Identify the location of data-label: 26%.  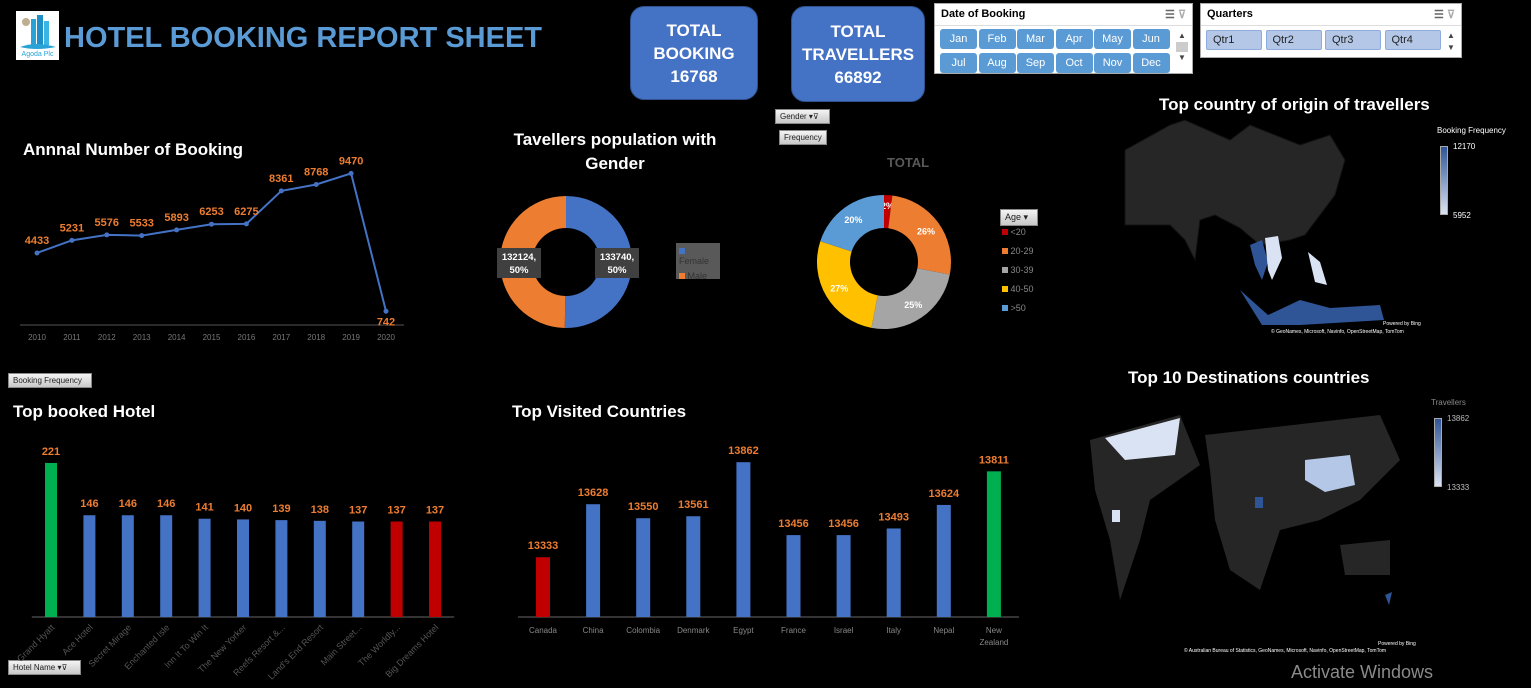
(926, 231).